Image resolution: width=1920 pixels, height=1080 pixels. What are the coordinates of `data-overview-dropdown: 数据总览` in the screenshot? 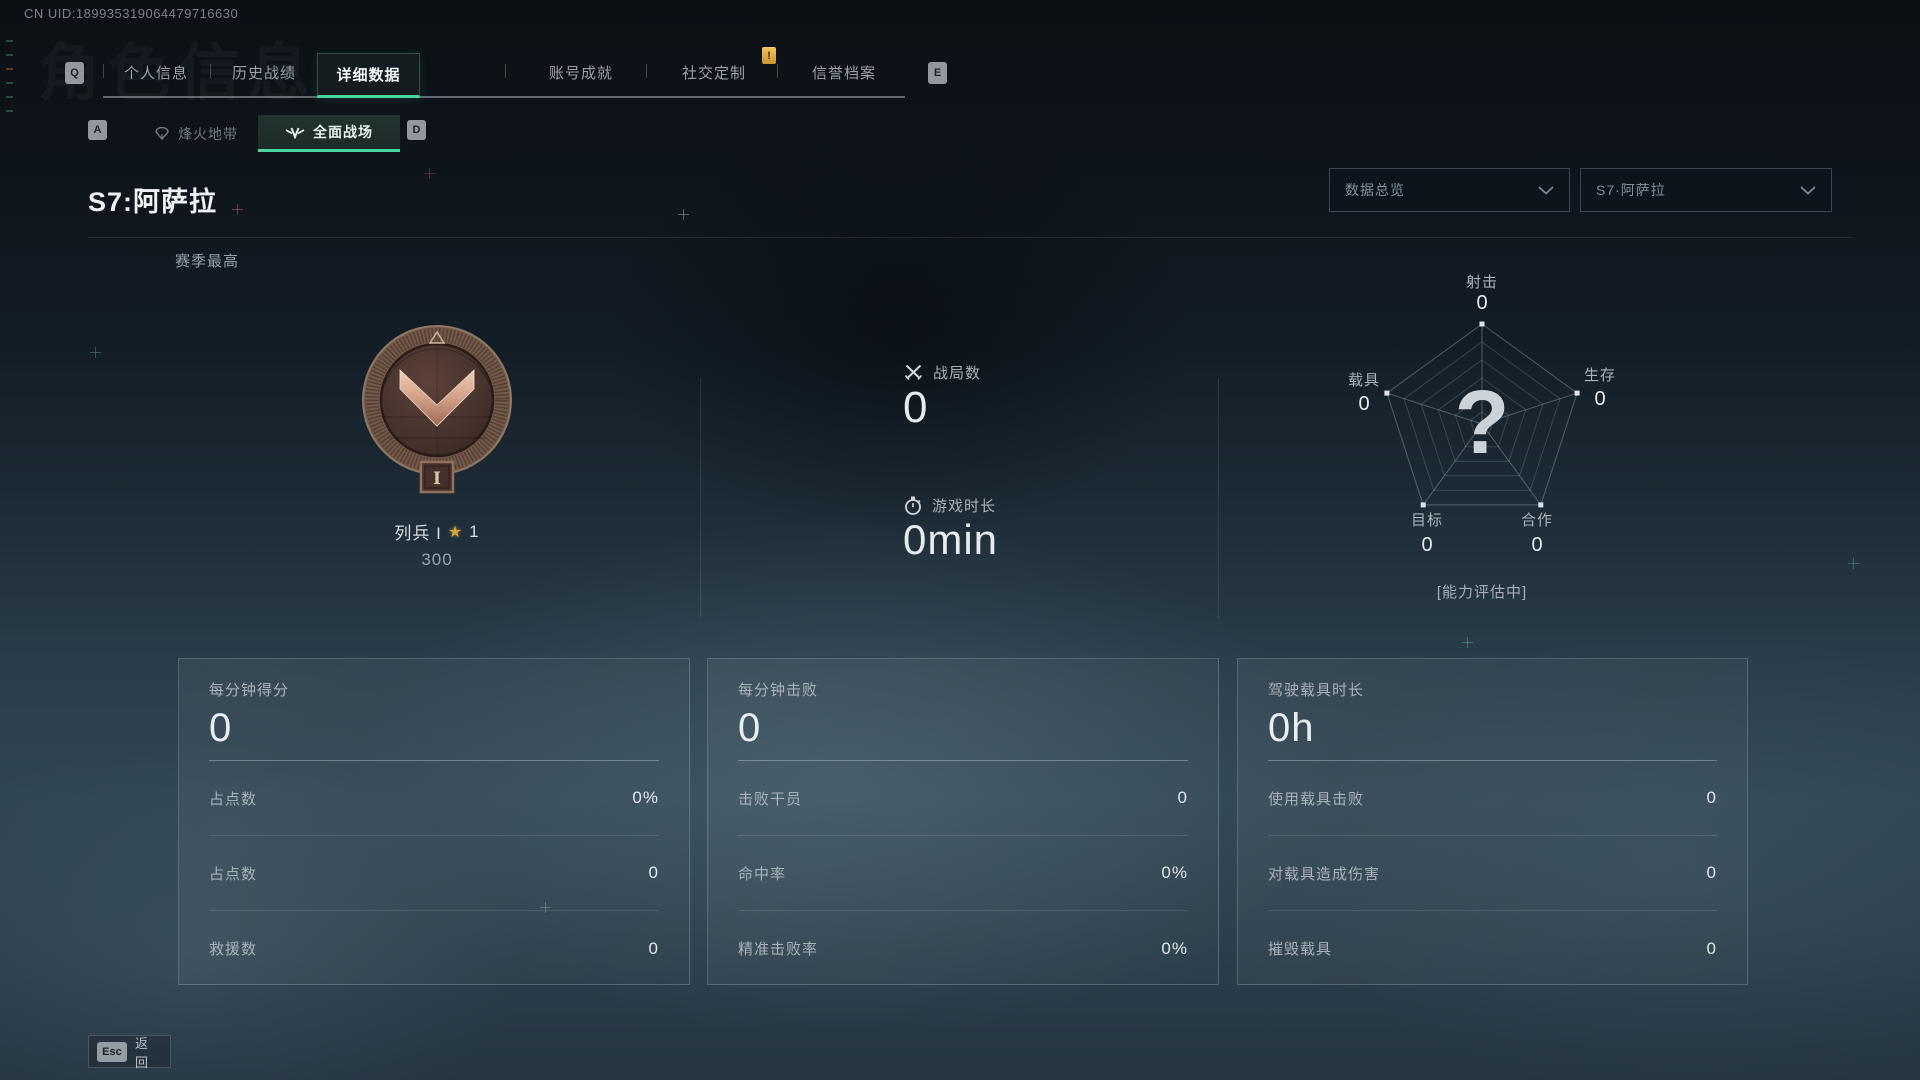 It's located at (1449, 190).